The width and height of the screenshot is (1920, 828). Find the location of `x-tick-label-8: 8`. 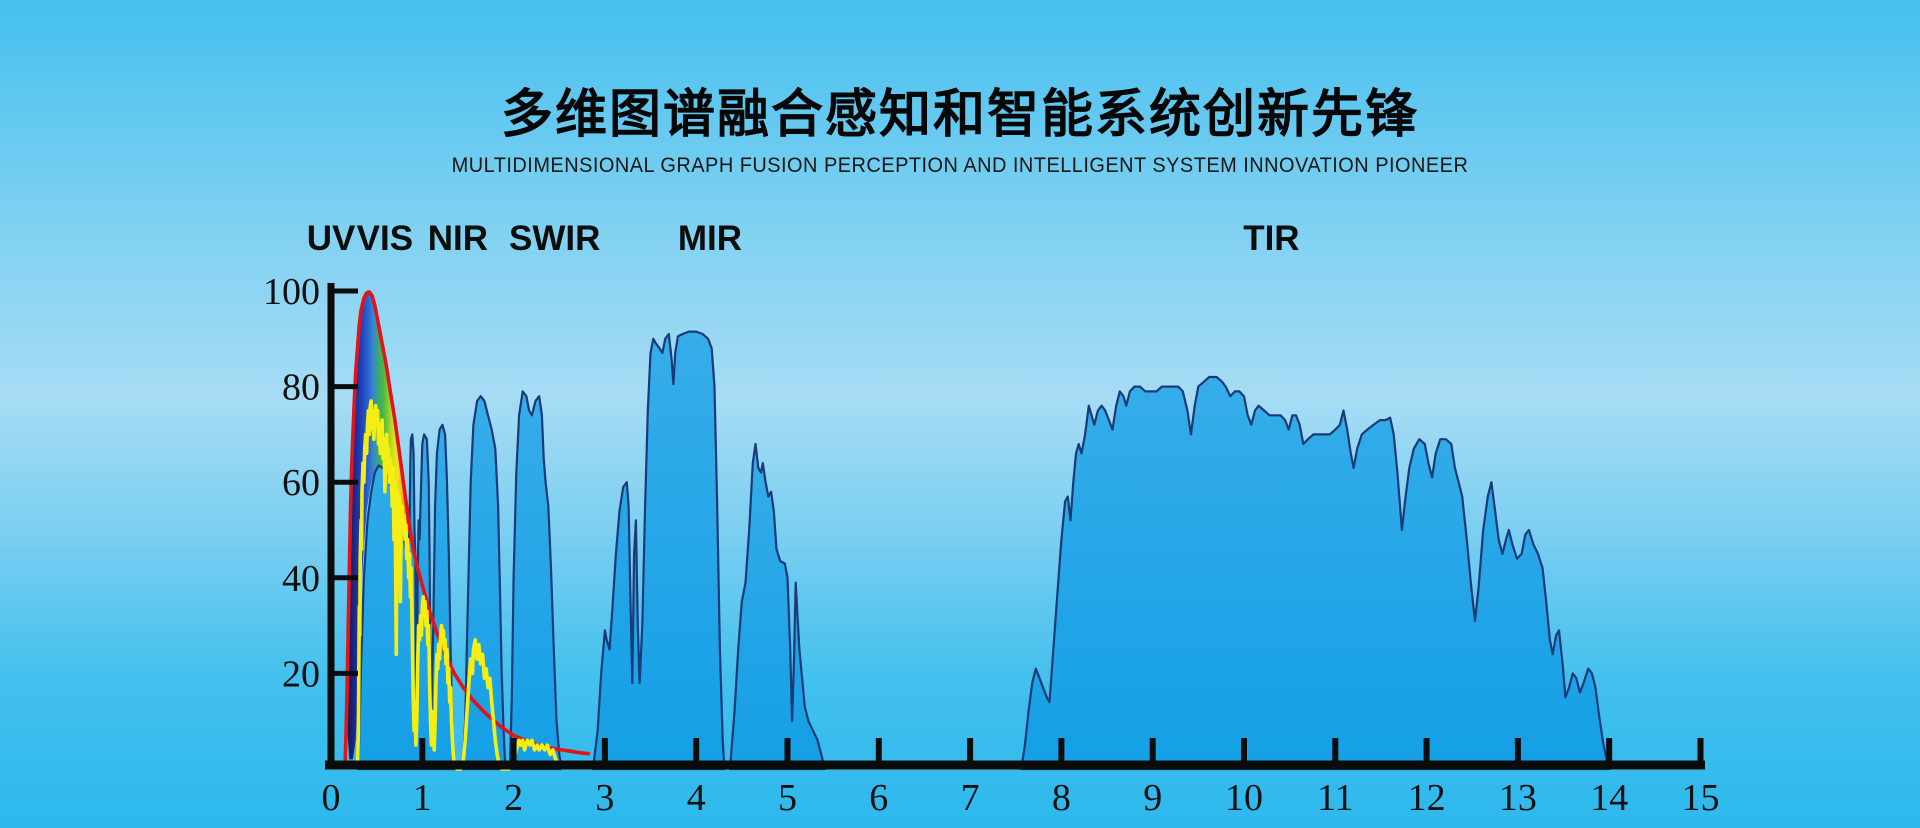

x-tick-label-8: 8 is located at coordinates (1061, 798).